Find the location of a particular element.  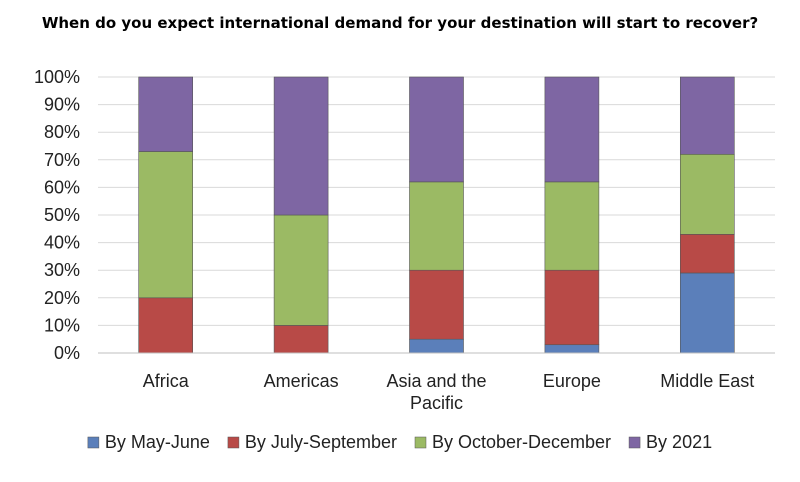

legend-label: By 2021 is located at coordinates (679, 442).